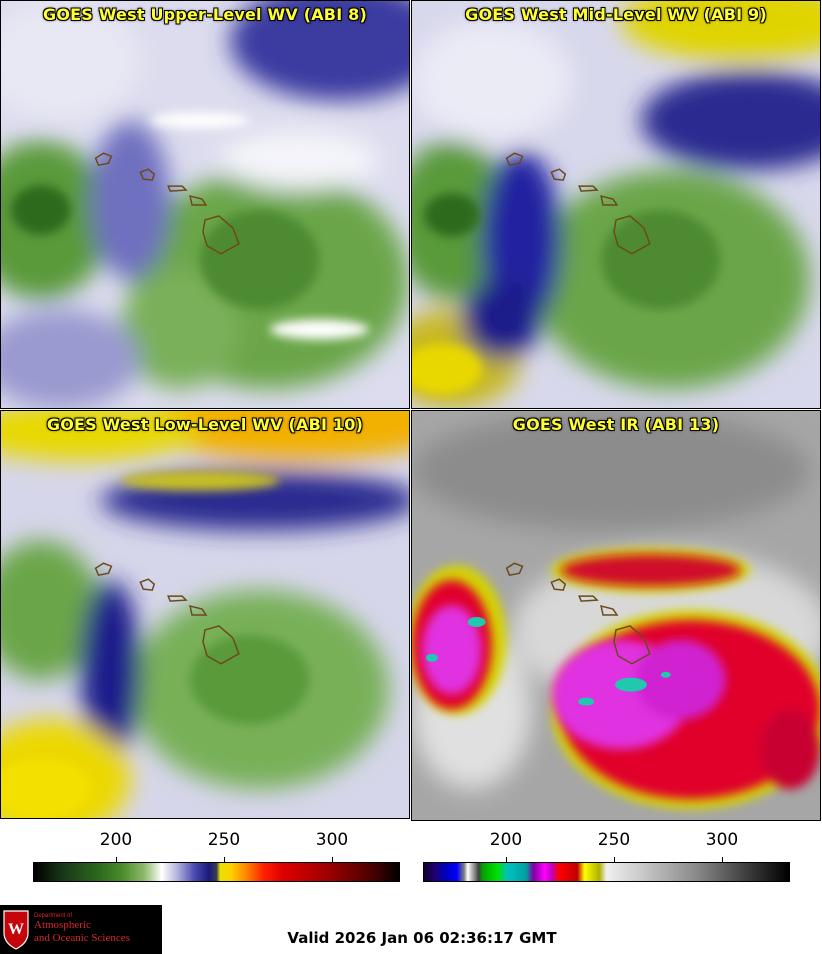 This screenshot has height=954, width=822. I want to click on ir-colorbar-strip, so click(606, 872).